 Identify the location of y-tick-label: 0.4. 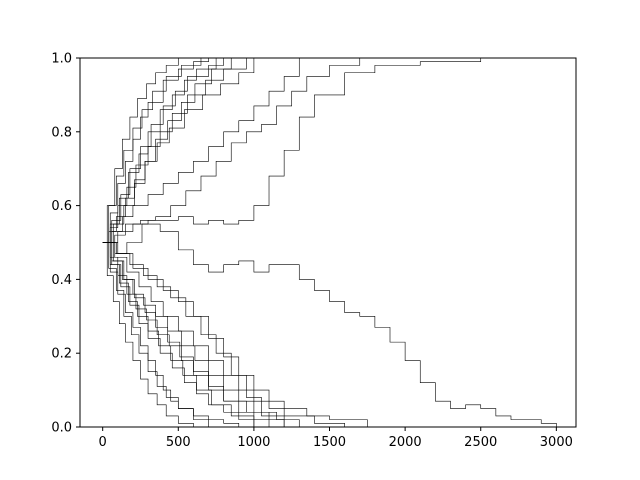
(61, 280).